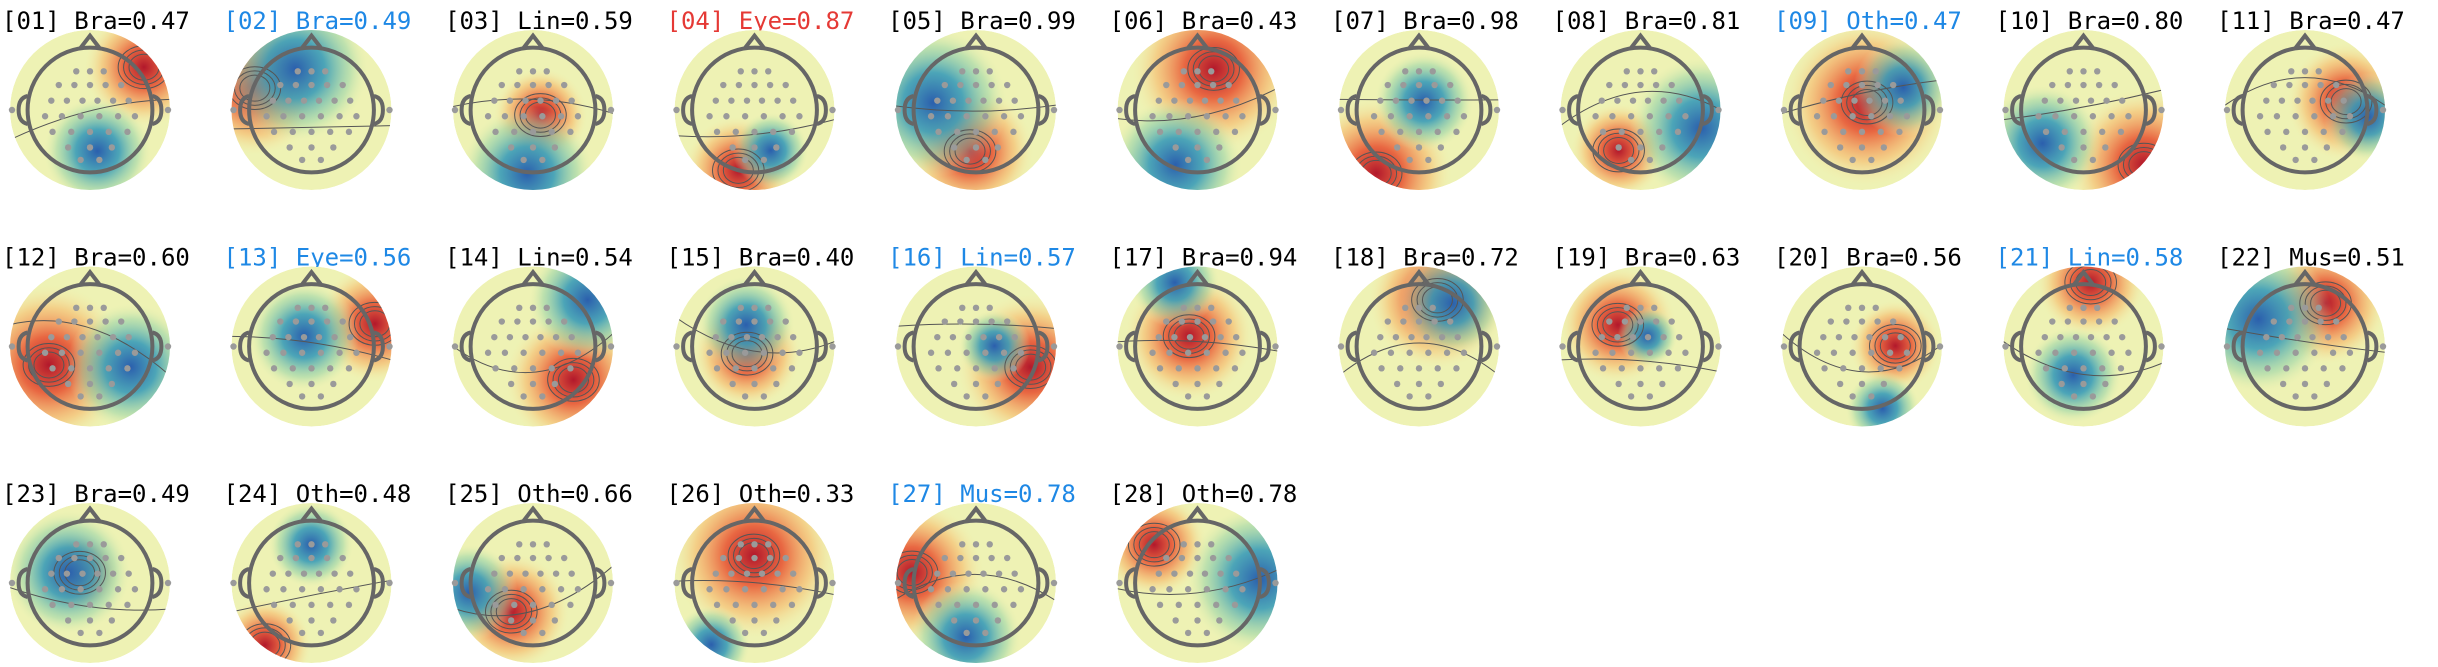 Image resolution: width=2438 pixels, height=667 pixels. I want to click on component-cell: [14] Lin=0.54, so click(546, 344).